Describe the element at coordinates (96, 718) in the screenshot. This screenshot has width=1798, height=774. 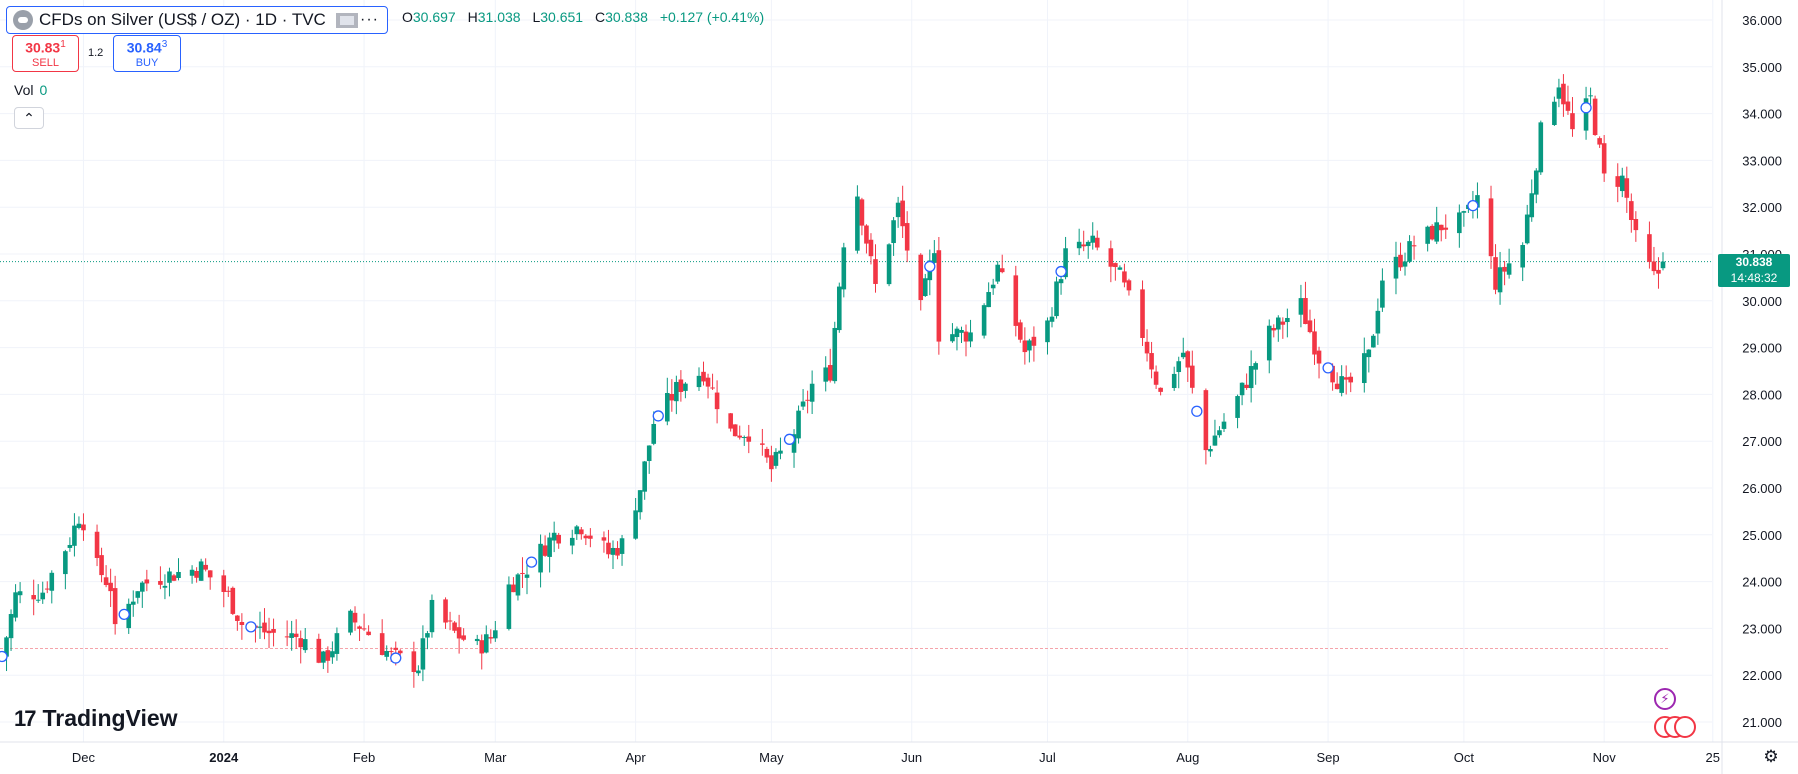
I see `tradingview-logo: 17 TradingView` at that location.